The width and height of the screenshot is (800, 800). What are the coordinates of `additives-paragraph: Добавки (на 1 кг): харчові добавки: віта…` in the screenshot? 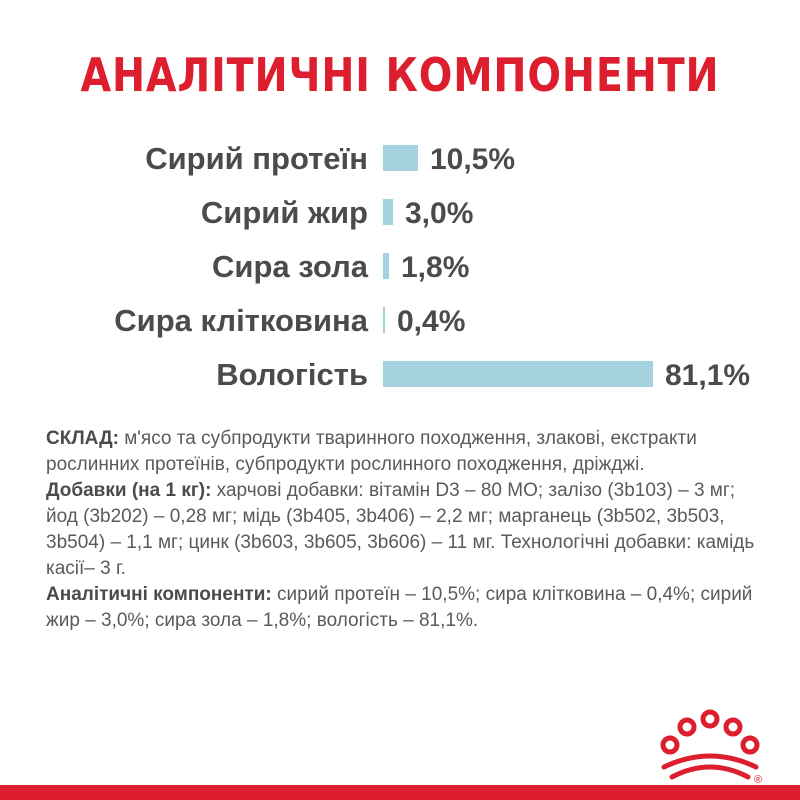 It's located at (406, 530).